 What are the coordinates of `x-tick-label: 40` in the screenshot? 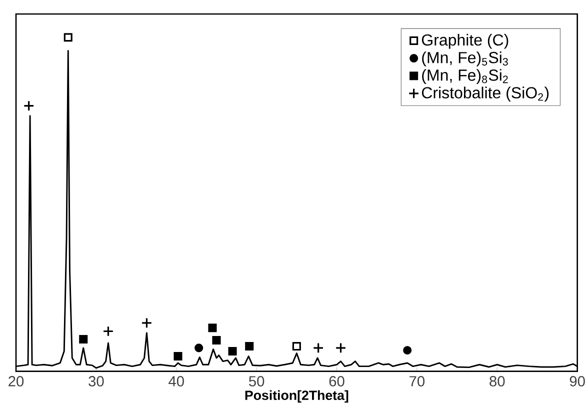 It's located at (176, 381).